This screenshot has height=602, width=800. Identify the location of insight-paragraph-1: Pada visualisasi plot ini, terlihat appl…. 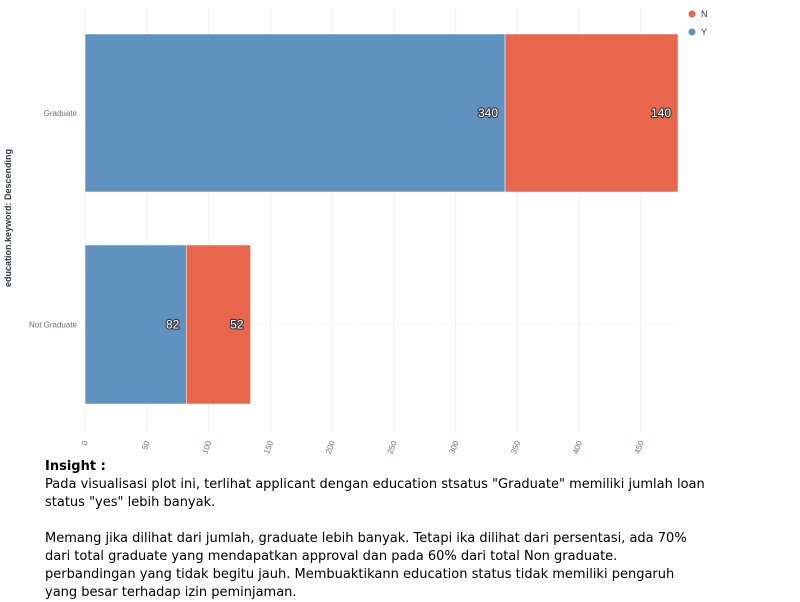
(375, 493).